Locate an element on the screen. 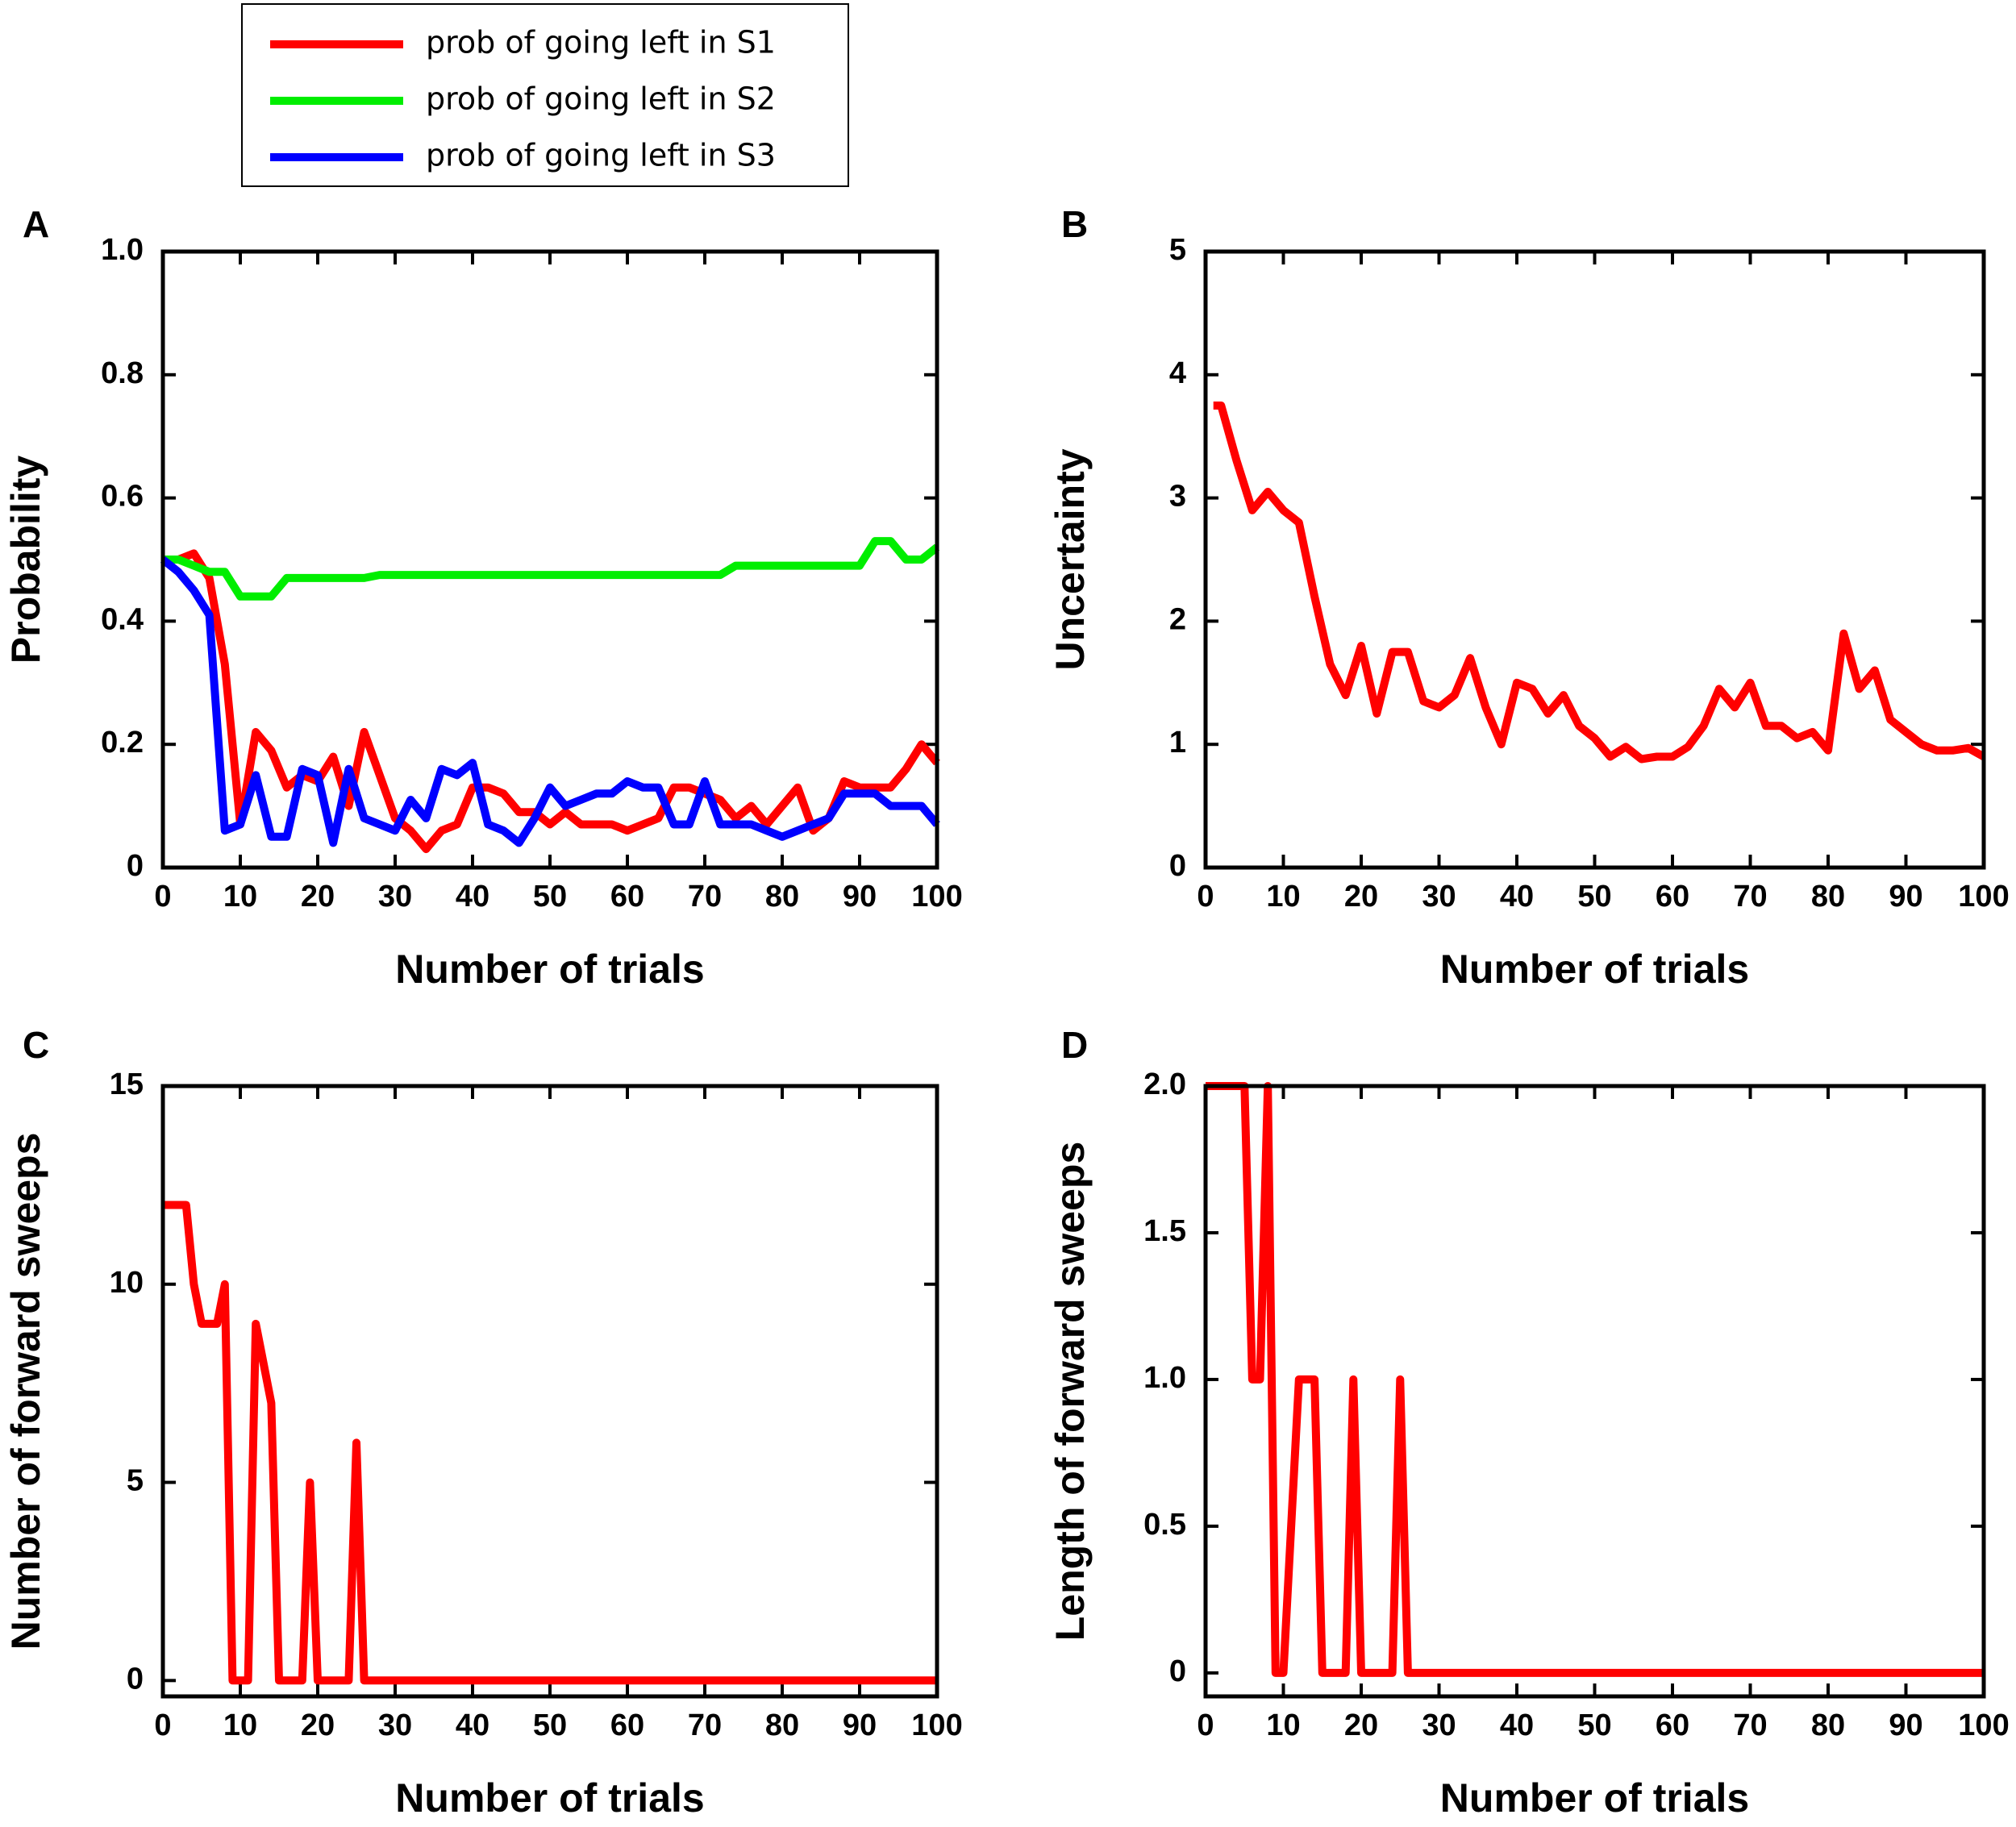  y-tick-label: 1 is located at coordinates (1178, 743).